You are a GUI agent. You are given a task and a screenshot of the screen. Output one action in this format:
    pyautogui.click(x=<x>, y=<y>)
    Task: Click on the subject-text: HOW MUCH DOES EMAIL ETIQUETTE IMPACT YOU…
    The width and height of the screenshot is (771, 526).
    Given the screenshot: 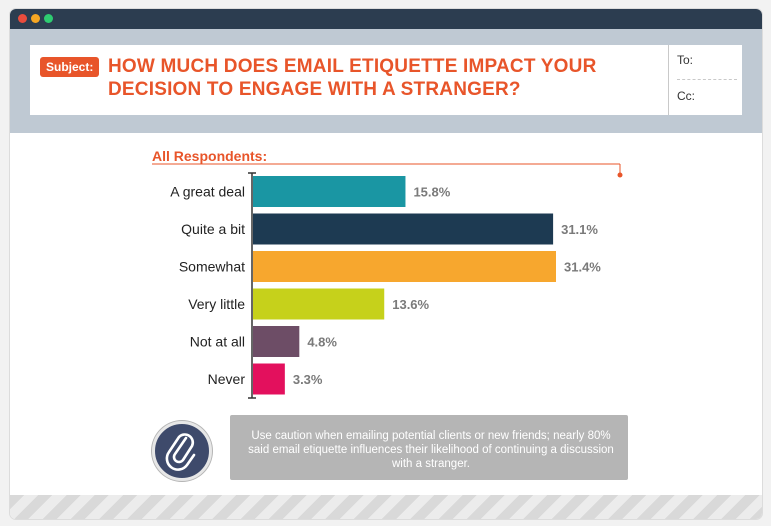 What is the action you would take?
    pyautogui.click(x=388, y=78)
    